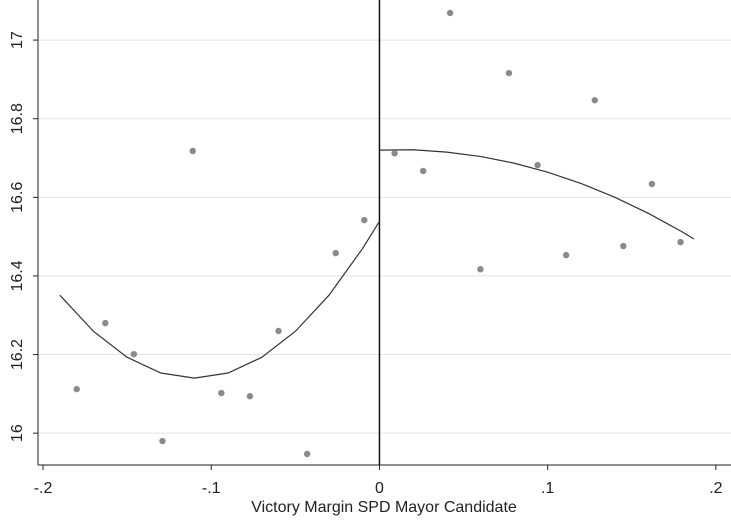 The image size is (731, 521). I want to click on y-tick-label: 16.6, so click(17, 197).